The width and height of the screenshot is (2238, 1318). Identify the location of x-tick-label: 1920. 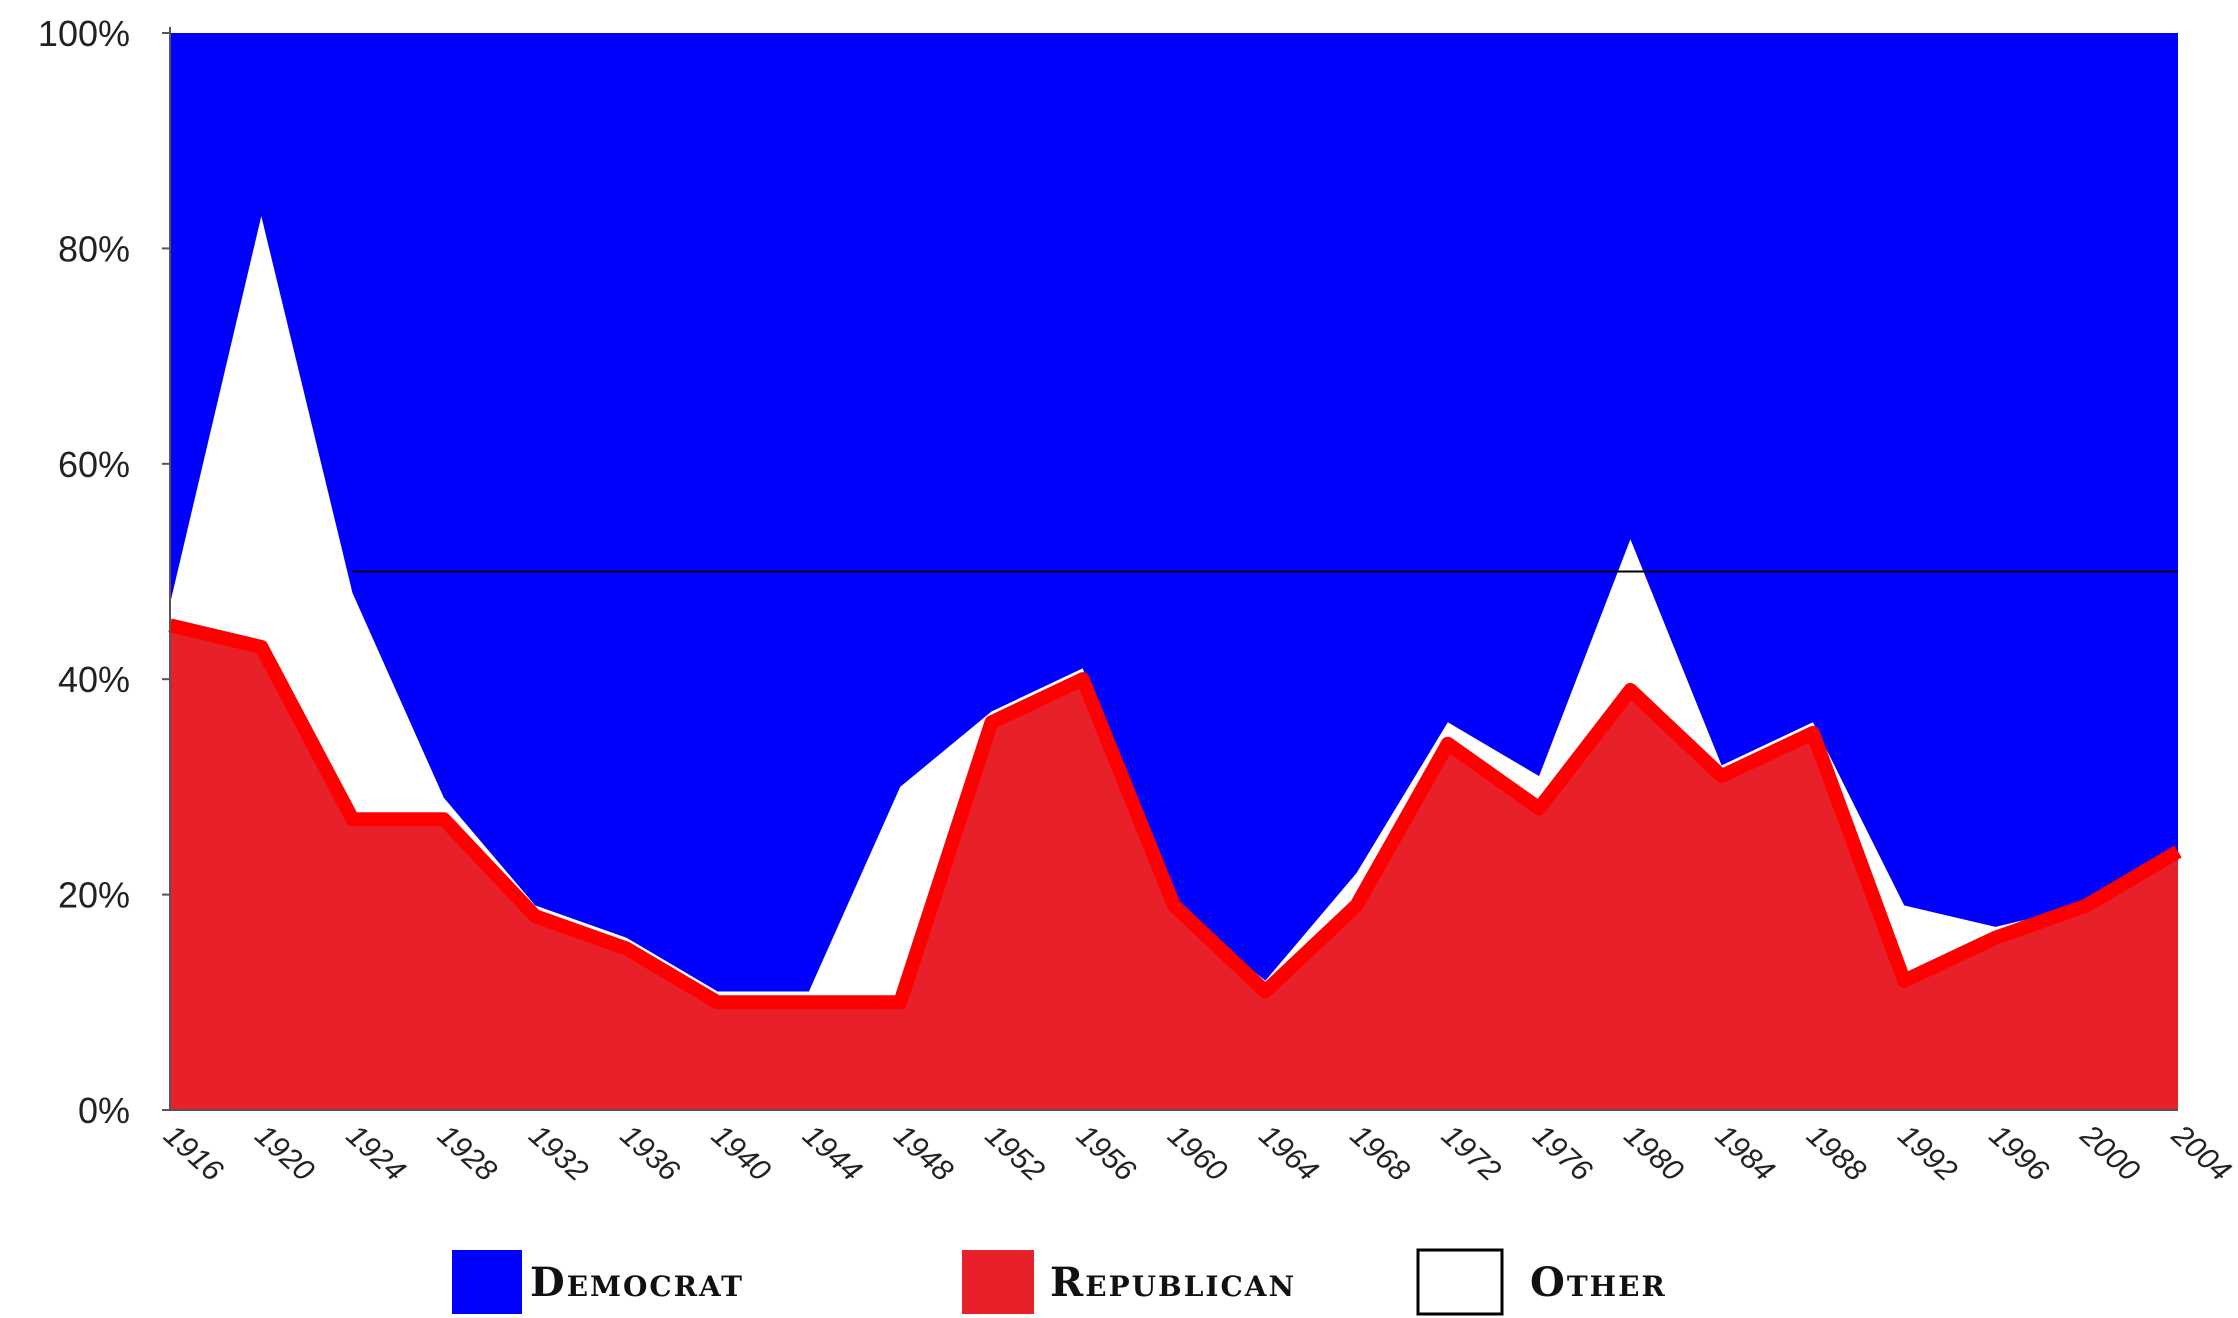
(285, 1153).